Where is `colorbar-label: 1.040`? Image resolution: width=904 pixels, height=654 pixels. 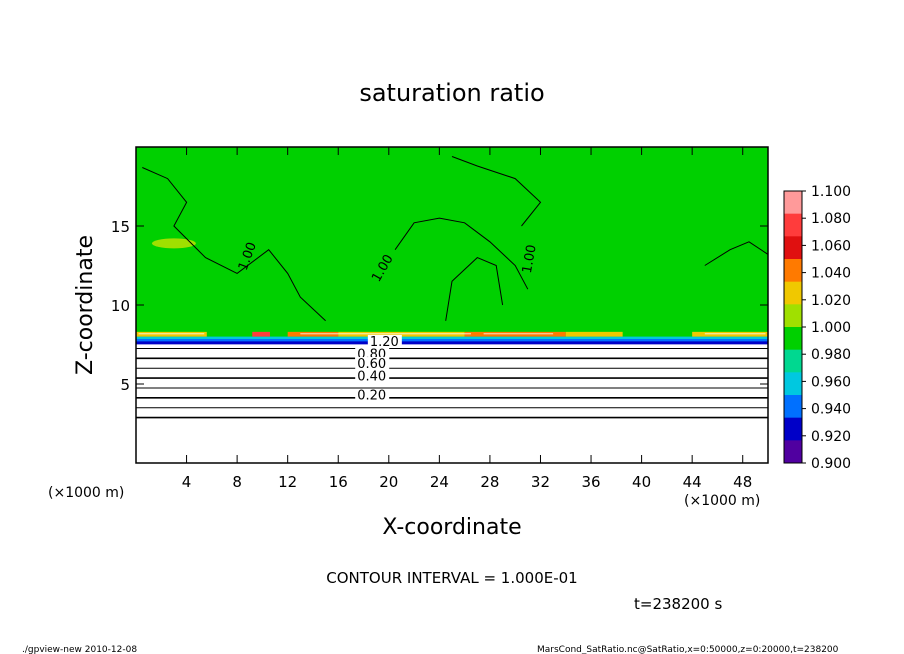
colorbar-label: 1.040 is located at coordinates (831, 274).